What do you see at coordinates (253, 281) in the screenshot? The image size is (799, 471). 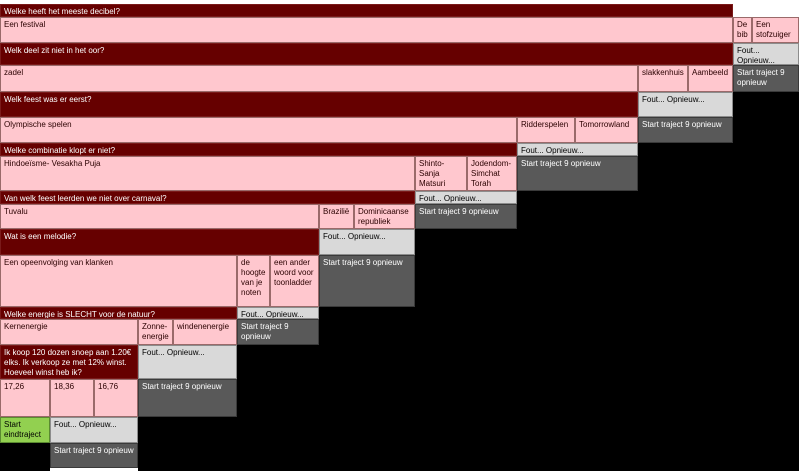 I see `answer-option: de hoogte van je noten` at bounding box center [253, 281].